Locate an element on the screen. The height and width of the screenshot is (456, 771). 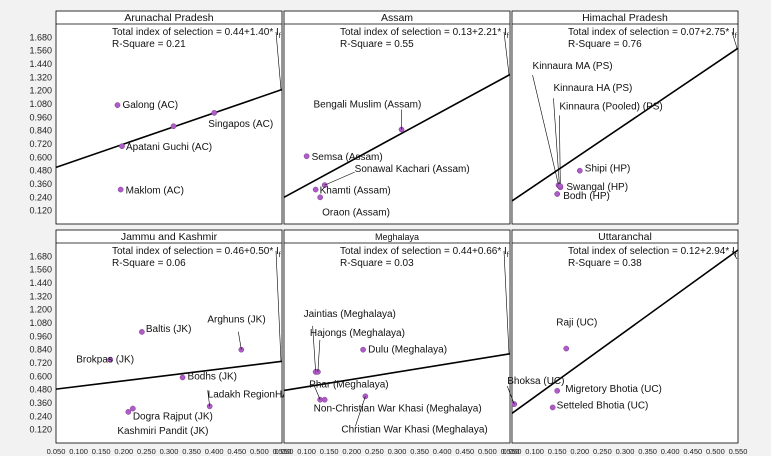
y-tick-label: 0.600 is located at coordinates (40, 157).